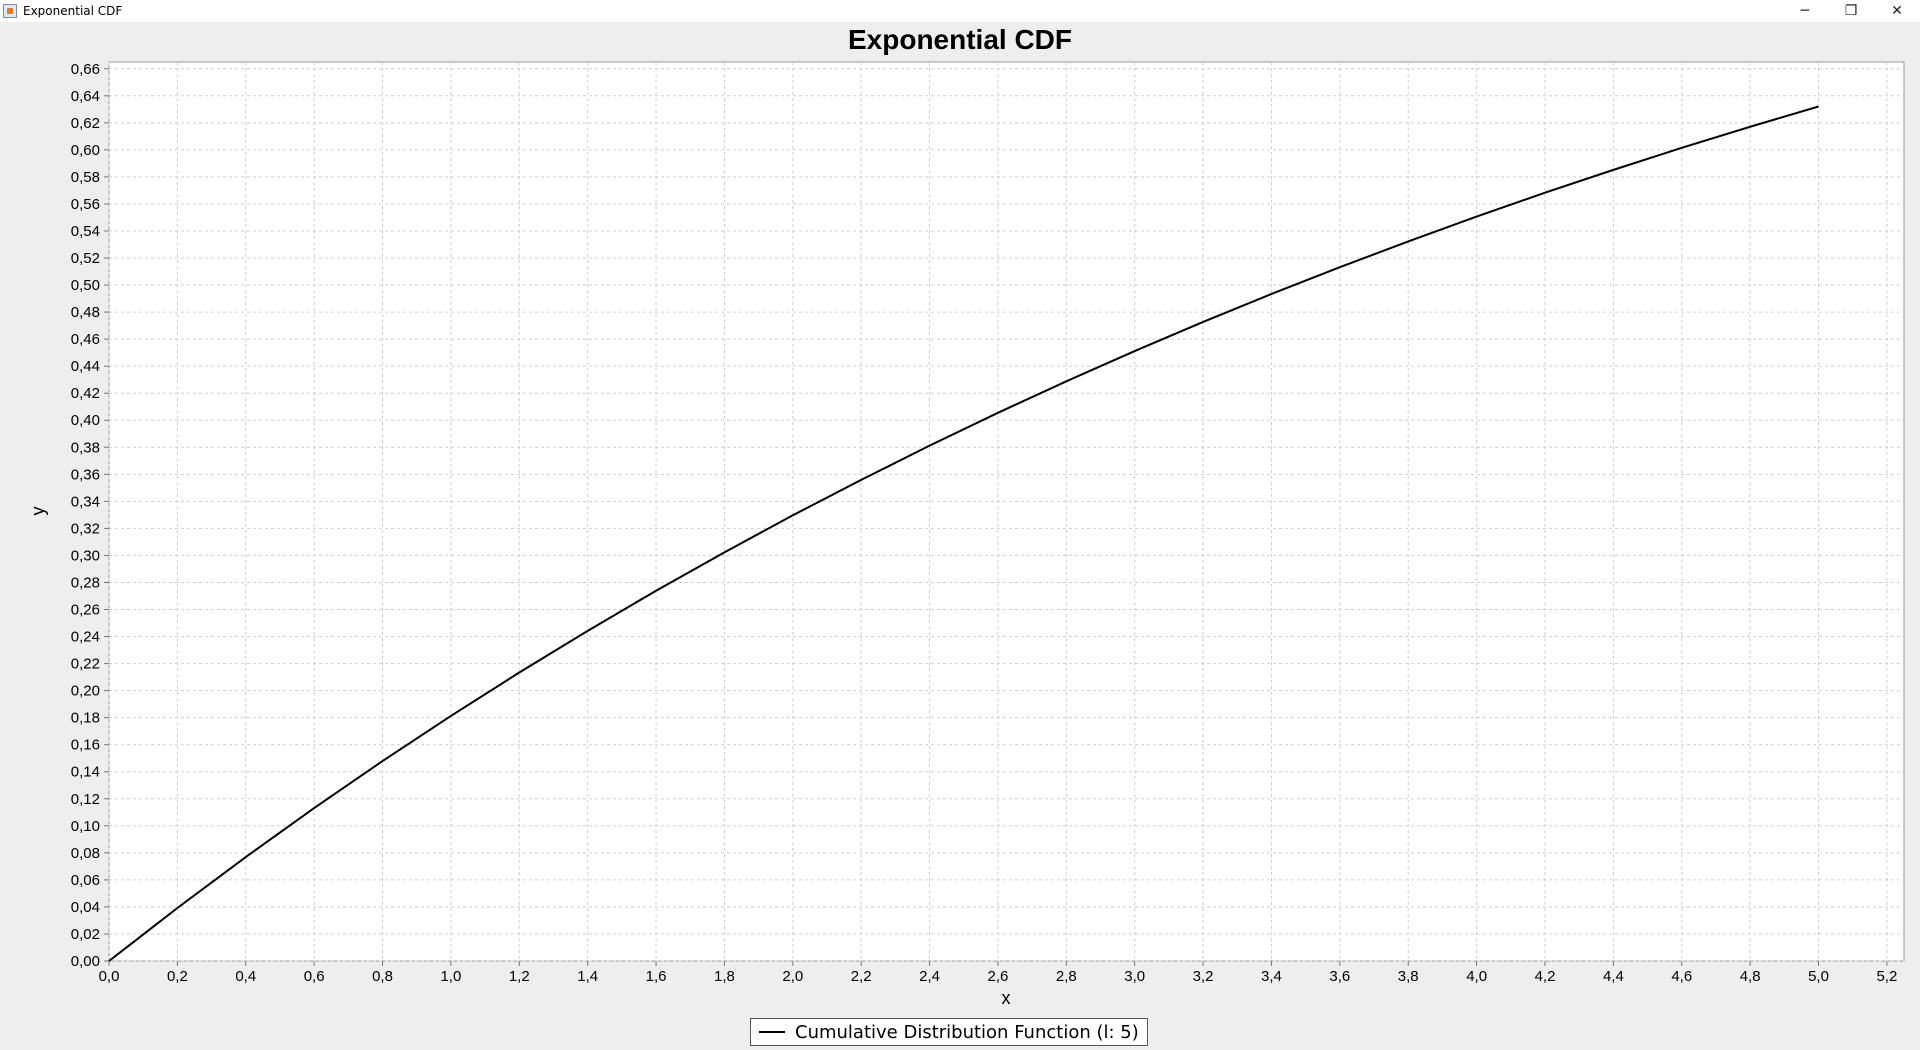 This screenshot has width=1920, height=1050. Describe the element at coordinates (1271, 976) in the screenshot. I see `x-tick-label: 3,4` at that location.